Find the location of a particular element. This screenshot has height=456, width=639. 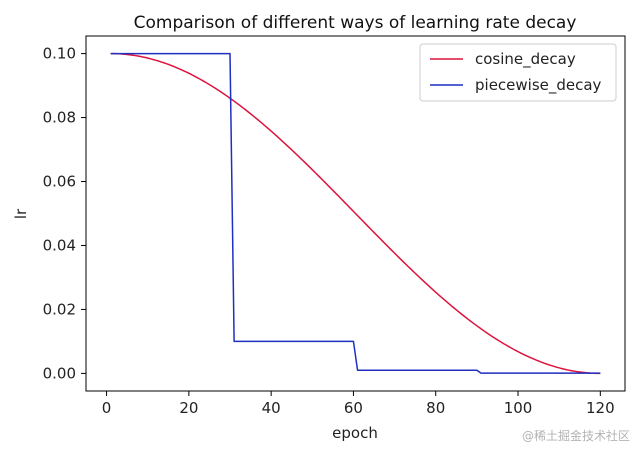

x-tick-label: 40 is located at coordinates (271, 408).